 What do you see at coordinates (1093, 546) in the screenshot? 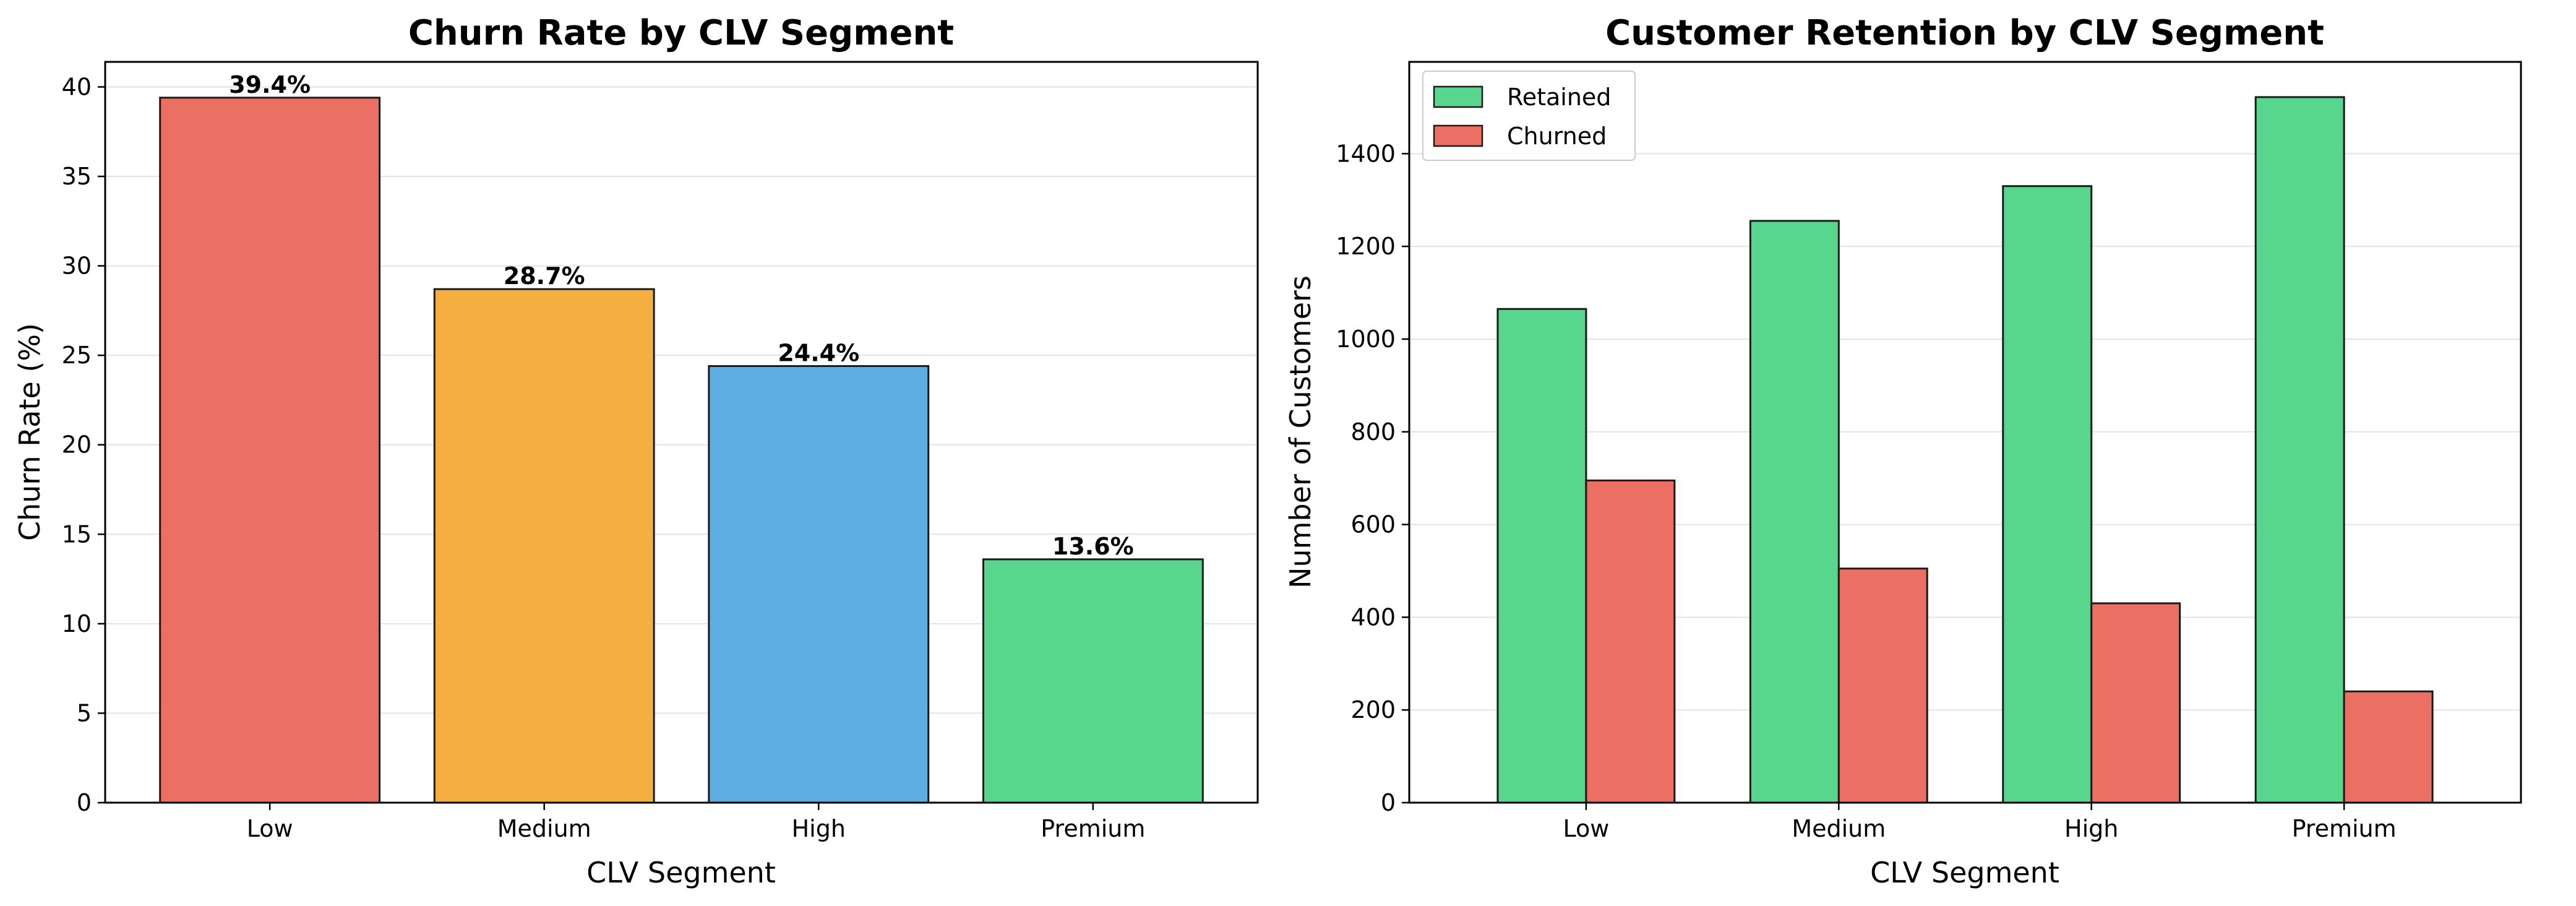
I see `data-label-premium: 13.6%` at bounding box center [1093, 546].